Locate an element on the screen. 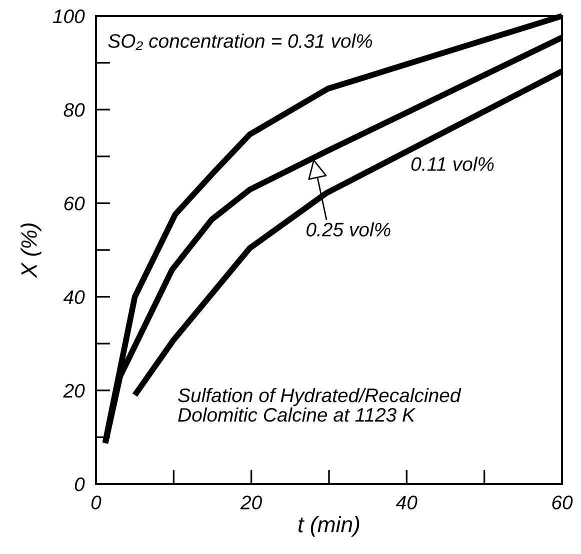 This screenshot has width=581, height=554. y-tick-label: 40 is located at coordinates (74, 297).